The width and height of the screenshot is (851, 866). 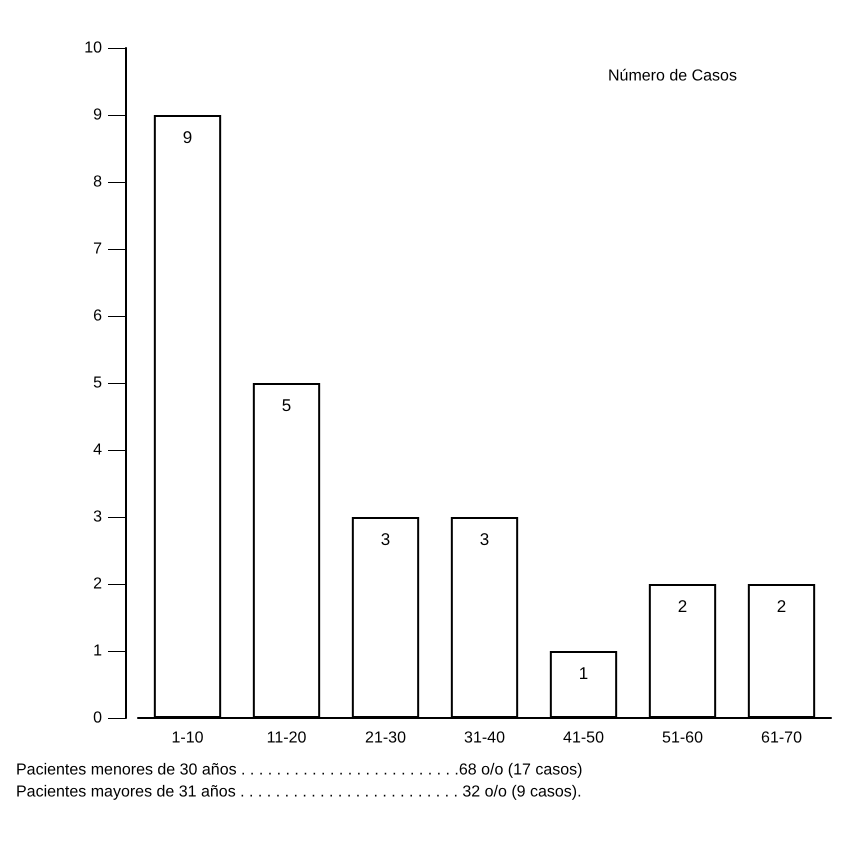 What do you see at coordinates (286, 738) in the screenshot?
I see `x-tick-label: 11-20` at bounding box center [286, 738].